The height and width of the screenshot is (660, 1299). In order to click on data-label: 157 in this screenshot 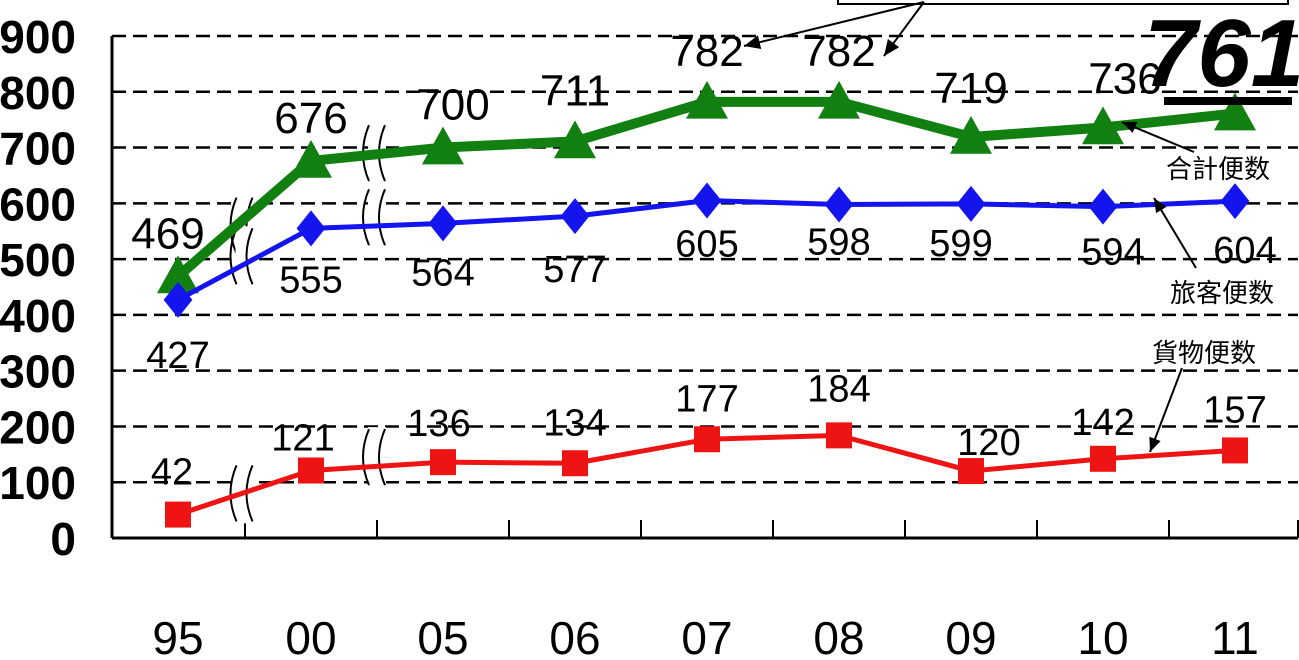, I will do `click(1234, 410)`.